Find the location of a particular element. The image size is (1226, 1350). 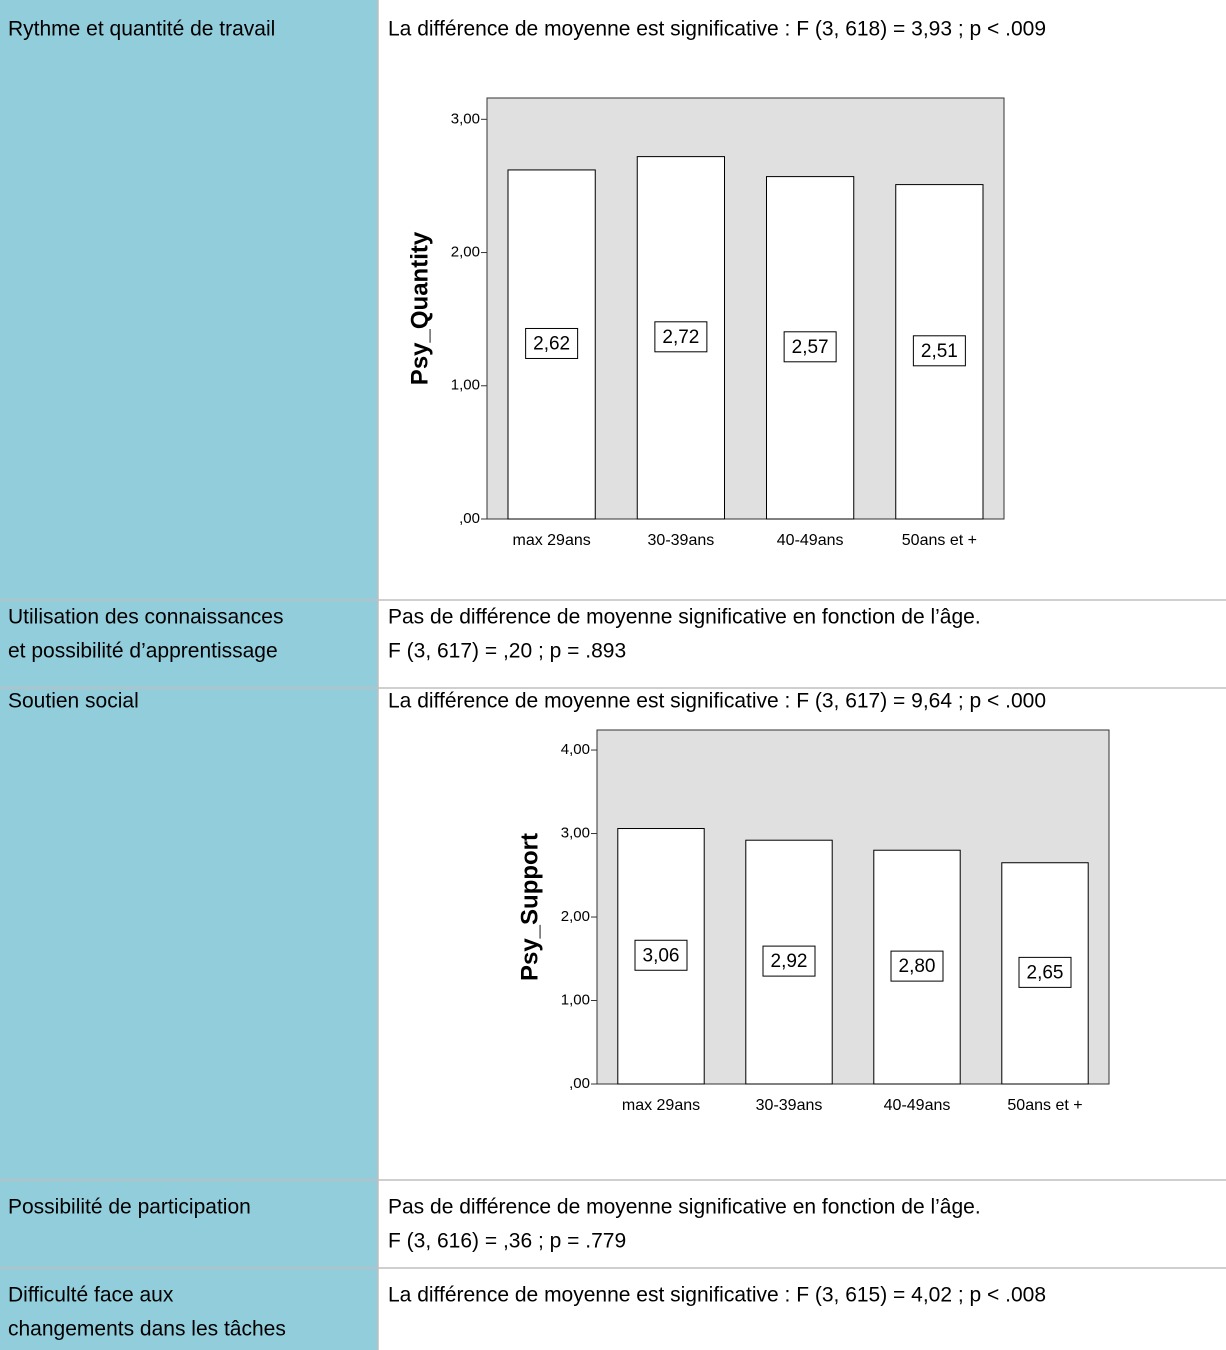

value-label: 2,62 is located at coordinates (551, 343).